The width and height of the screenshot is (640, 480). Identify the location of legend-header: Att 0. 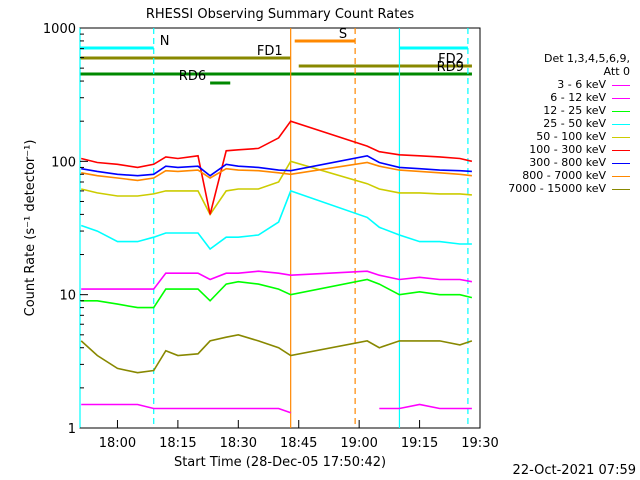
(617, 71).